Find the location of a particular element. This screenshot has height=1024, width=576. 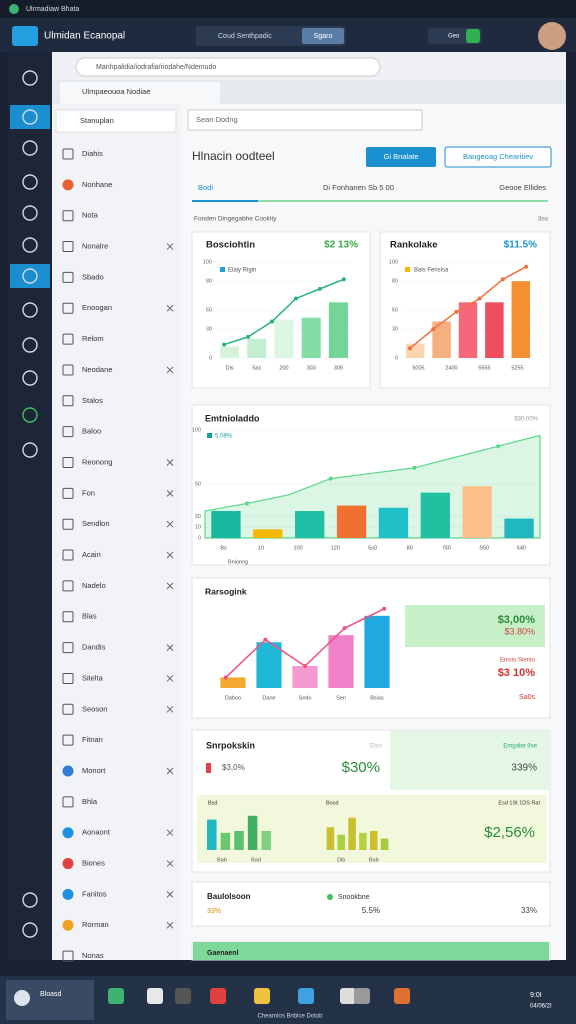

nav-item: Nonhane is located at coordinates (97, 184).